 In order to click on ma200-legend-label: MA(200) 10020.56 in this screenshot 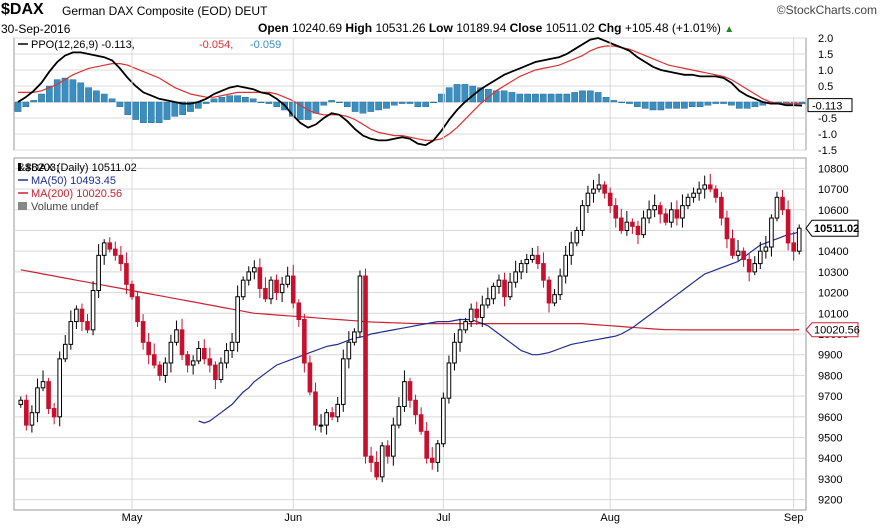, I will do `click(76, 194)`.